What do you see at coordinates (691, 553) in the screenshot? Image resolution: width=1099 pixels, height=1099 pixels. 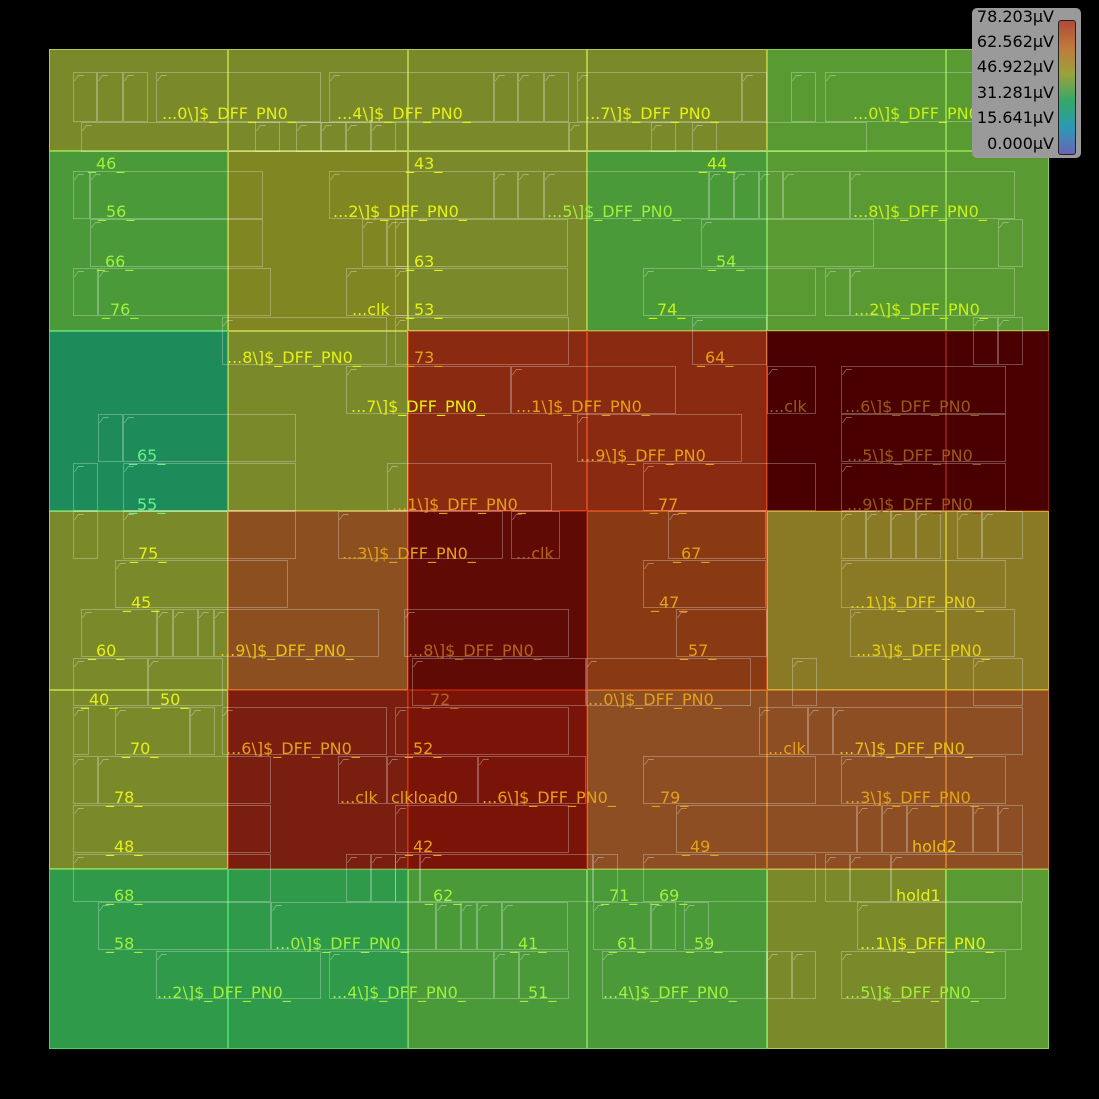 I see `cell-label: _67_` at bounding box center [691, 553].